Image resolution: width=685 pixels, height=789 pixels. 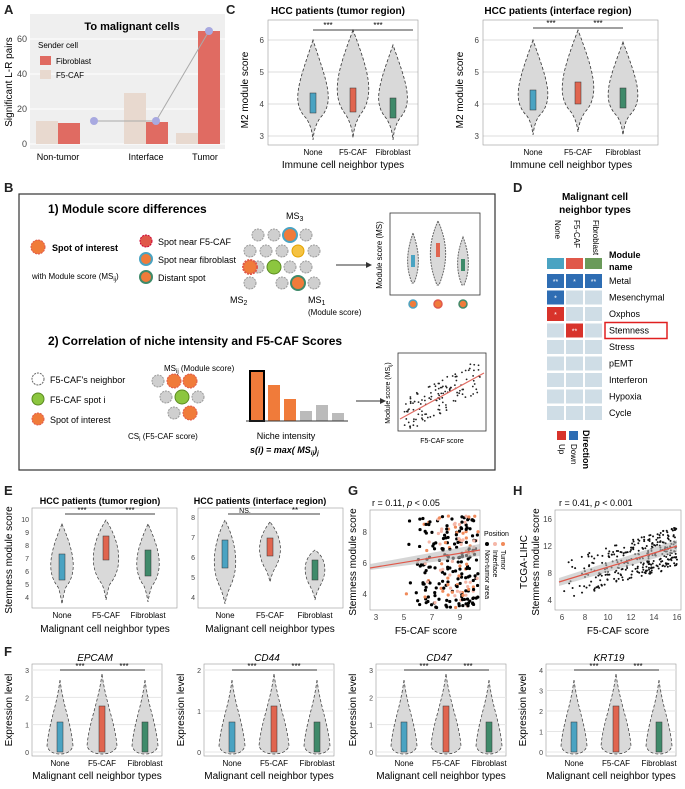 What do you see at coordinates (621, 267) in the screenshot?
I see `module-name-2: name` at bounding box center [621, 267].